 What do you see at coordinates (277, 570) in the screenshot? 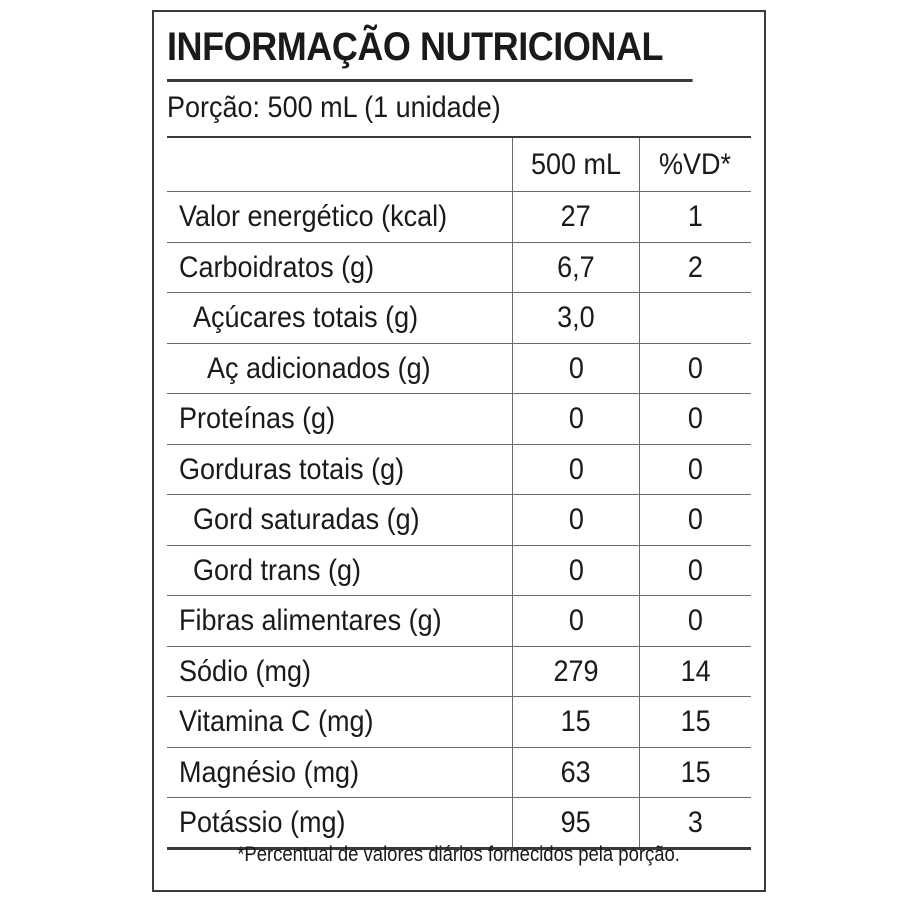
I see `nutrient-name: Gord trans (g)` at bounding box center [277, 570].